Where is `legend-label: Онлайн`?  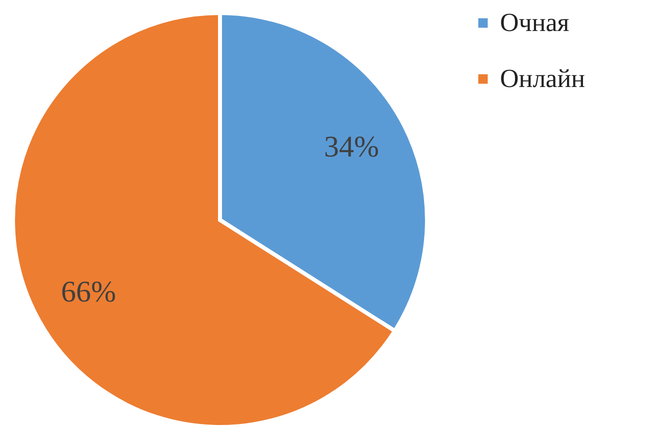 legend-label: Онлайн is located at coordinates (543, 78).